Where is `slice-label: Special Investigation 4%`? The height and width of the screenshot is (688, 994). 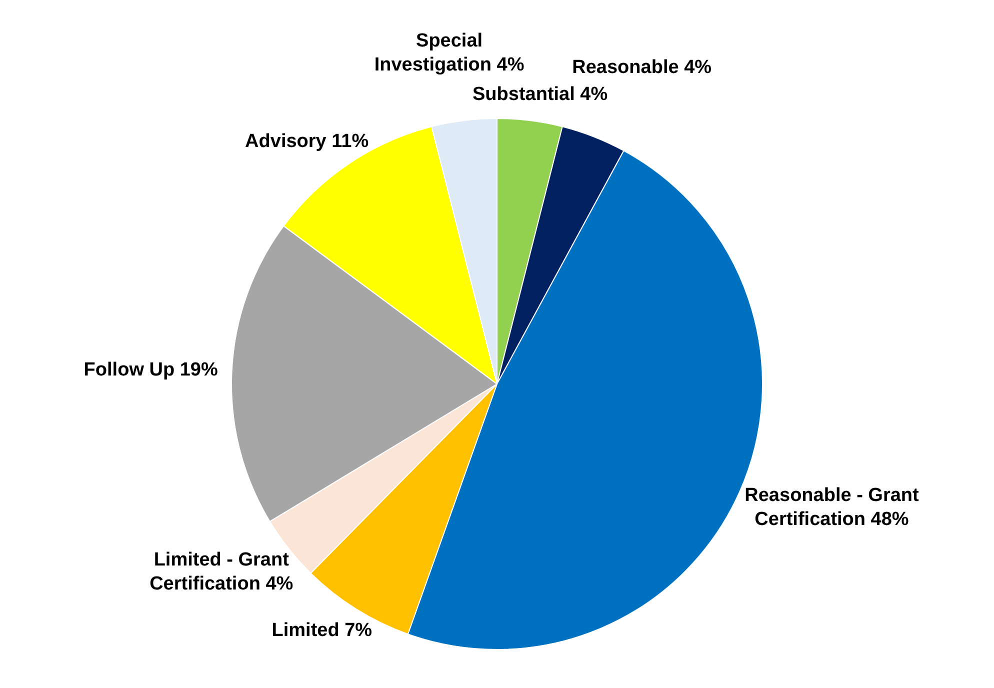
slice-label: Special Investigation 4% is located at coordinates (449, 53).